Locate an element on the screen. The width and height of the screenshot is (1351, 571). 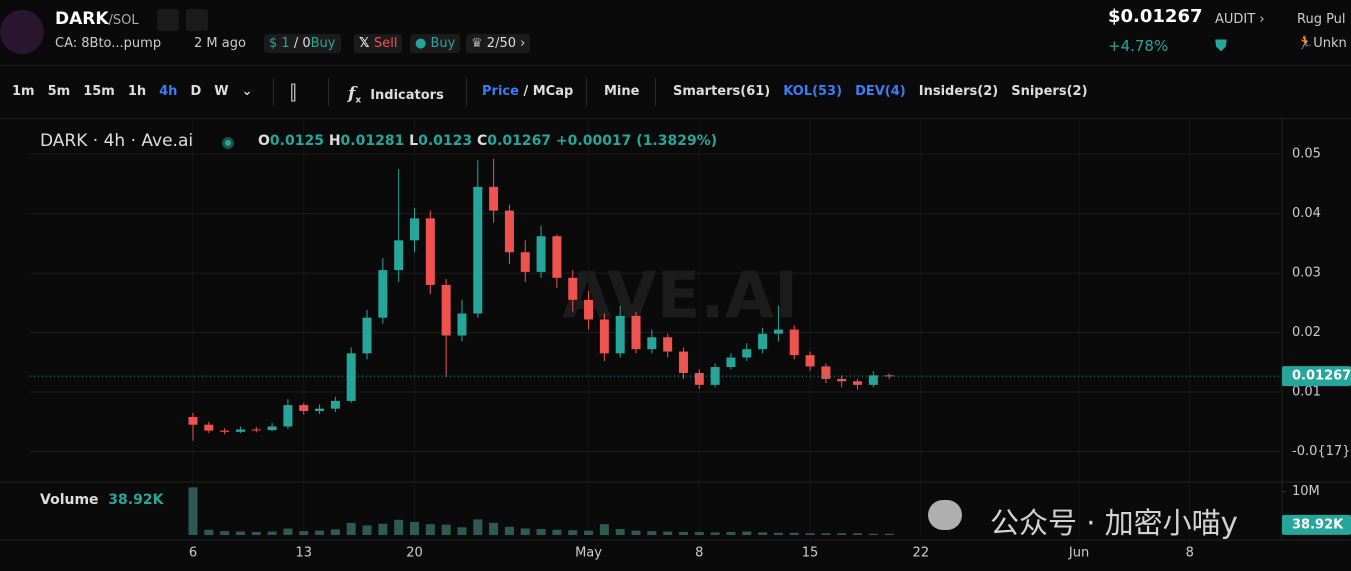
legend-value: 0.0123 is located at coordinates (445, 141).